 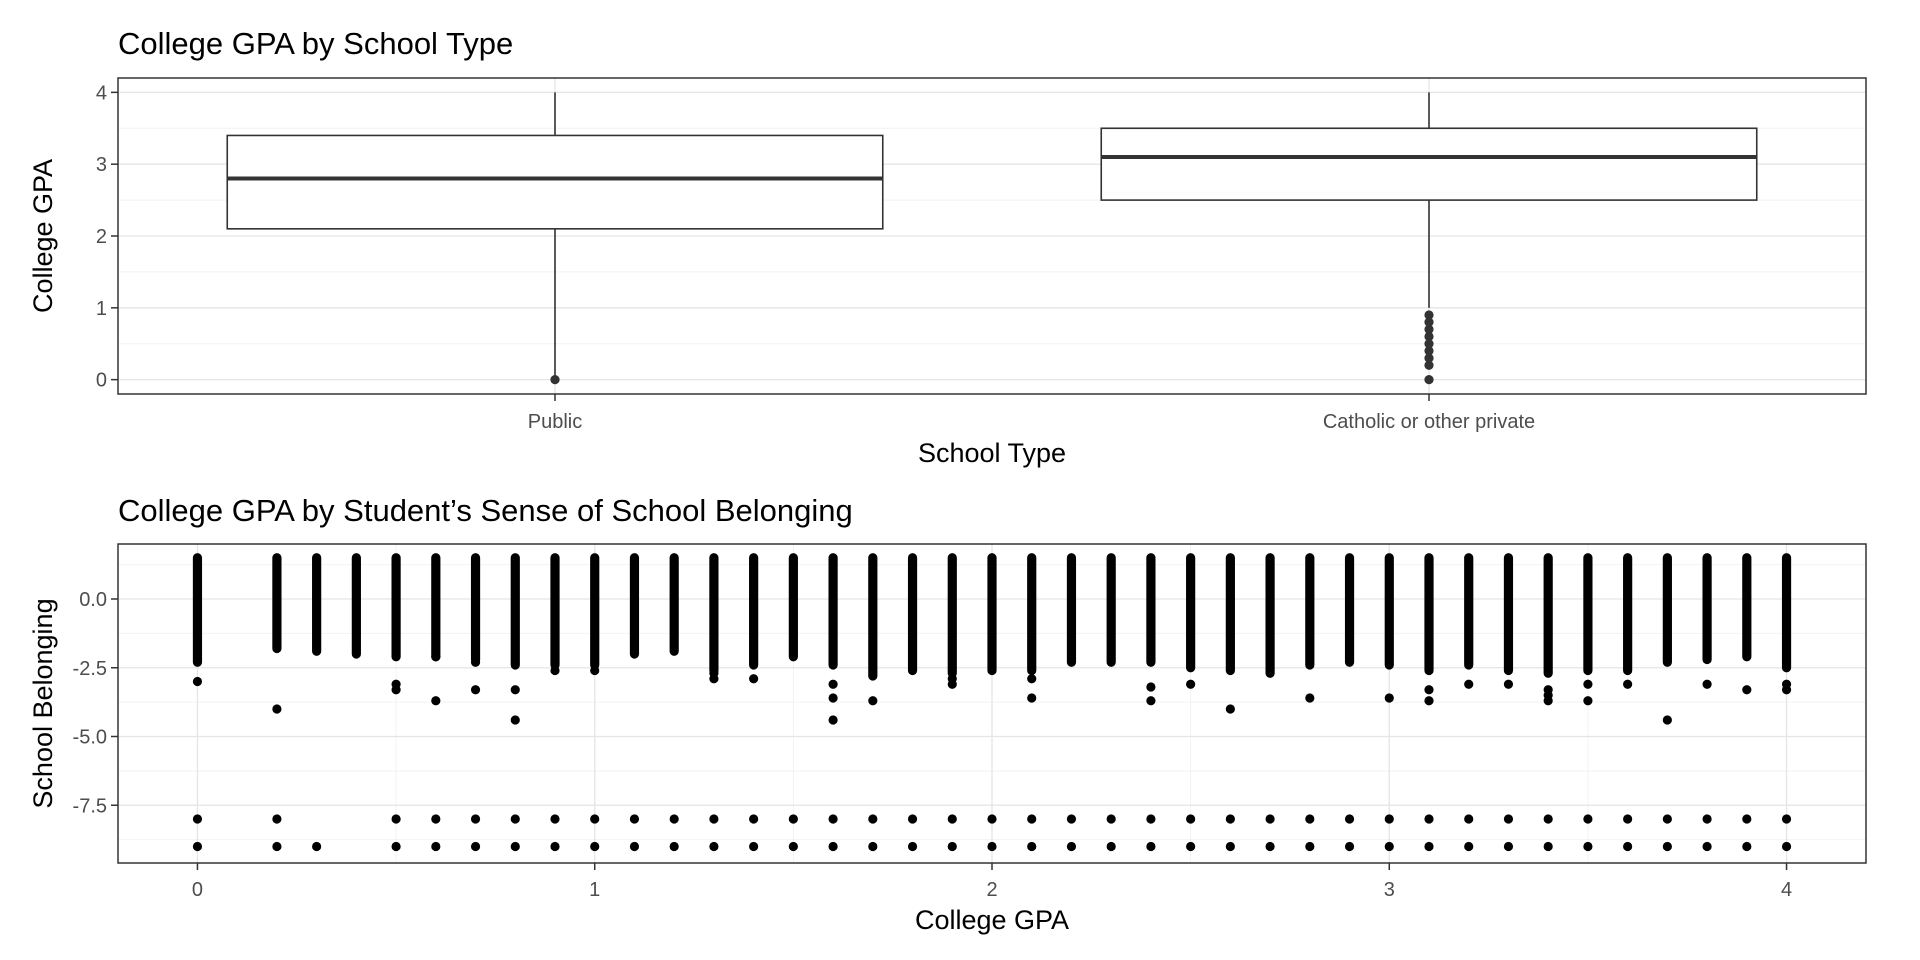 What do you see at coordinates (1786, 890) in the screenshot?
I see `scatter-x-tick-label: 4` at bounding box center [1786, 890].